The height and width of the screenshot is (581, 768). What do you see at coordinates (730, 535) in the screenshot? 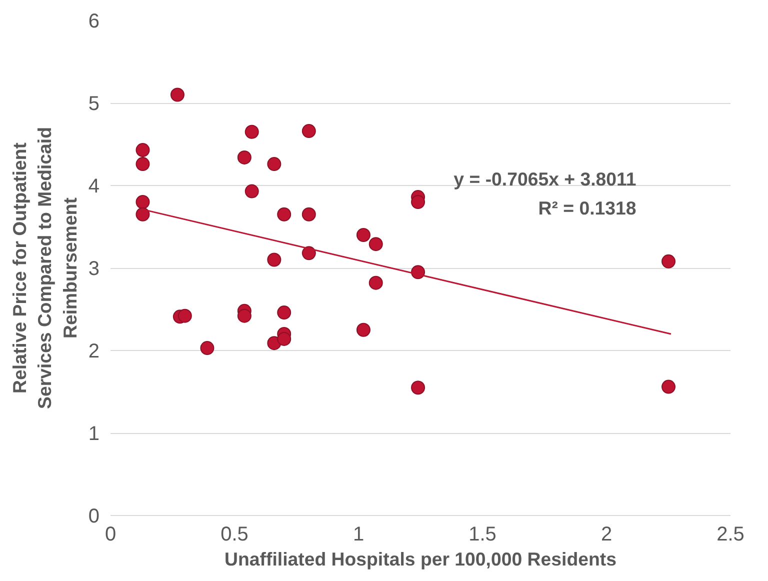
I see `x-tick-label: 2.5` at bounding box center [730, 535].